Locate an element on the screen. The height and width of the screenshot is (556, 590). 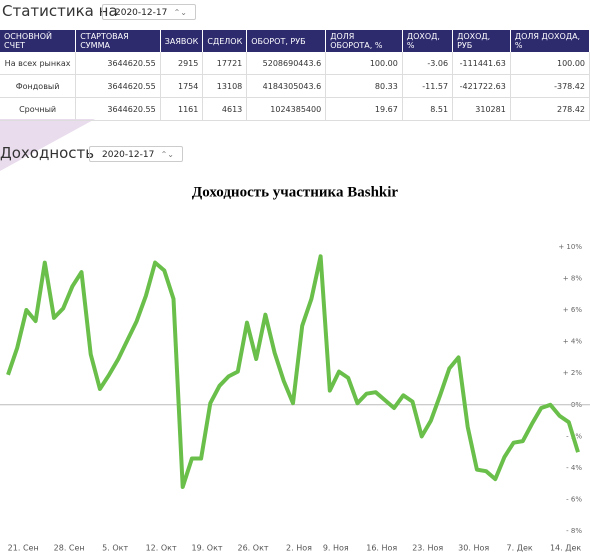
chart-title: Доходность участника Bashkir is located at coordinates (295, 192).